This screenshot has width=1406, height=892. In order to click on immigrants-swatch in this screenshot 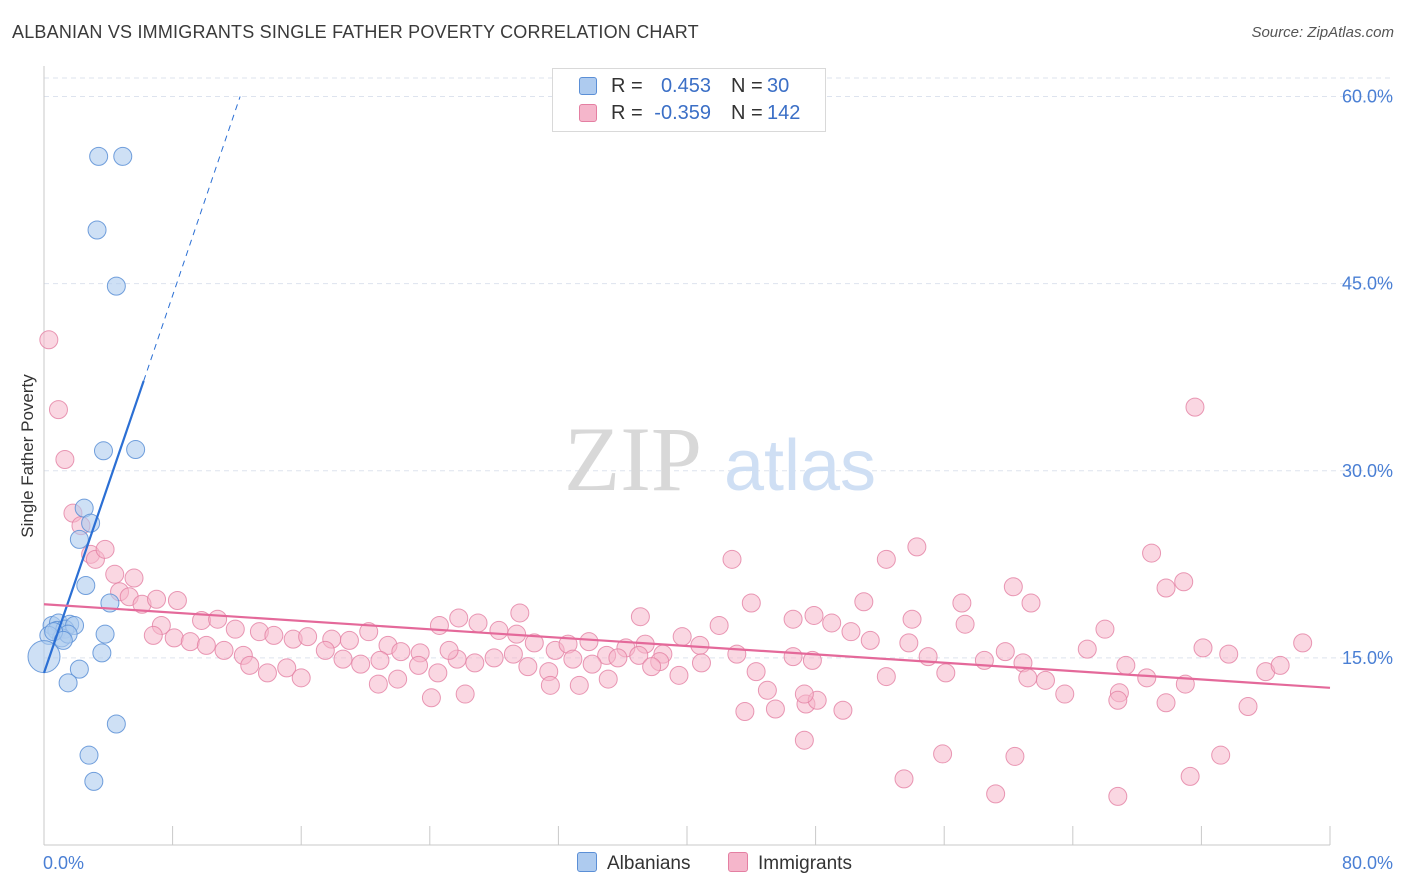, I will do `click(588, 113)`.